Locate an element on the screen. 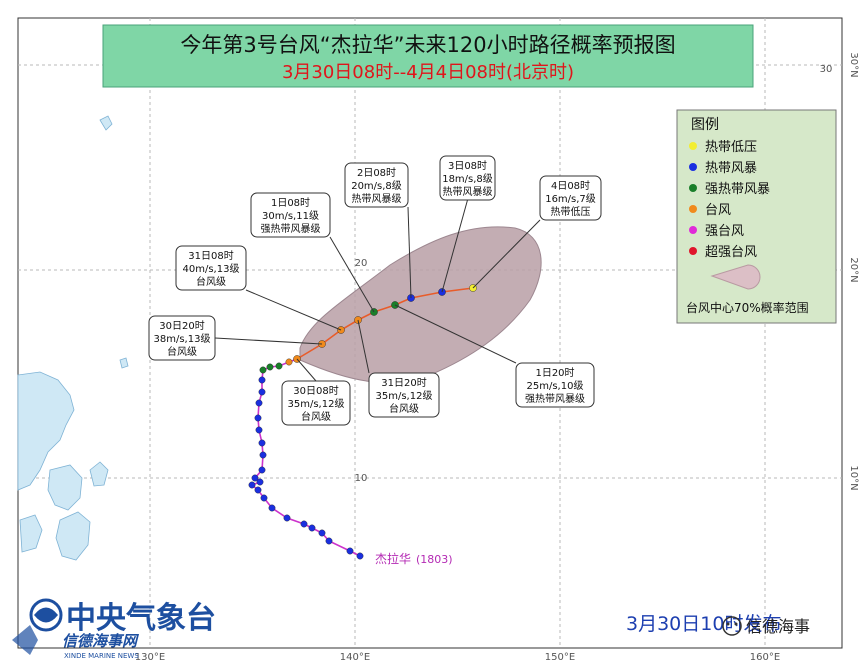 This screenshot has width=860, height=668. legend-item: 强热带风暴 is located at coordinates (729, 189).